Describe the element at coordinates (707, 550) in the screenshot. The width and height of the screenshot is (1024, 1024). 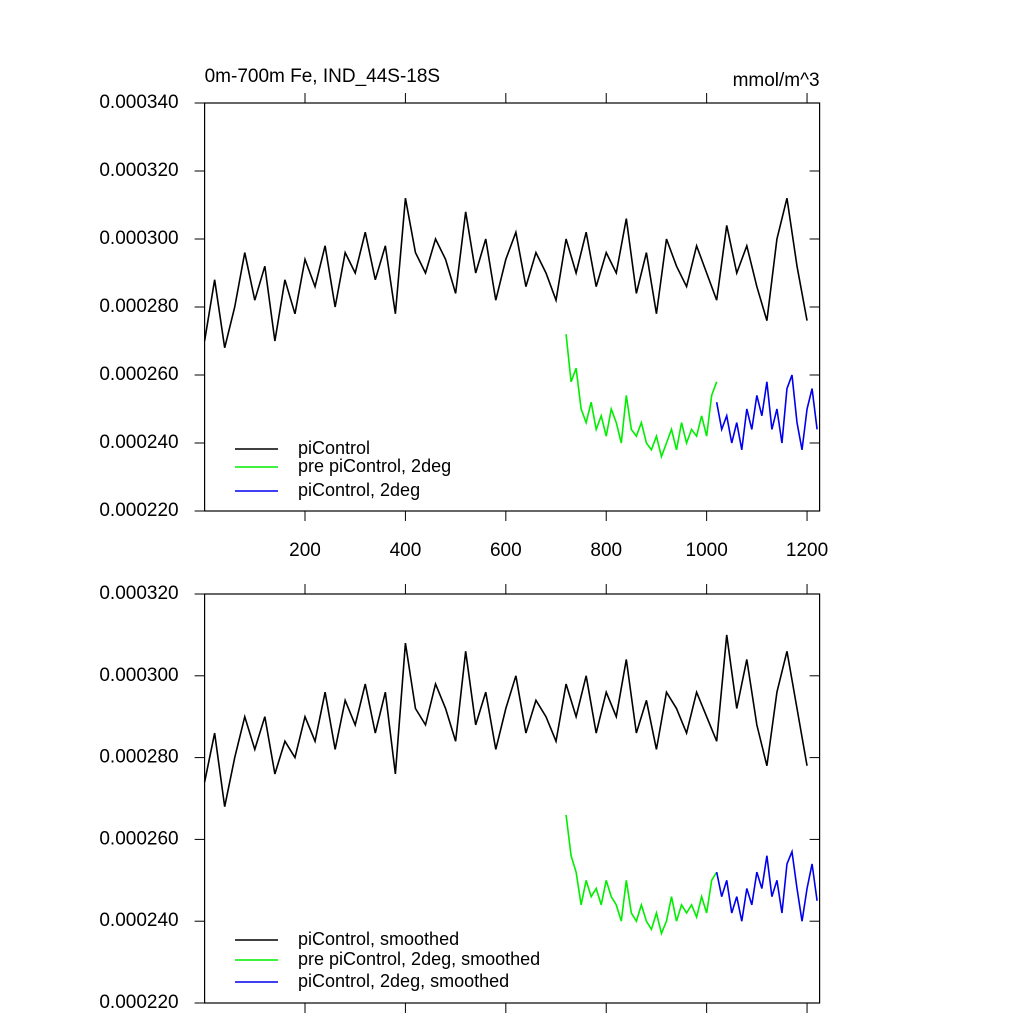
I see `x-tick-label: 1000` at that location.